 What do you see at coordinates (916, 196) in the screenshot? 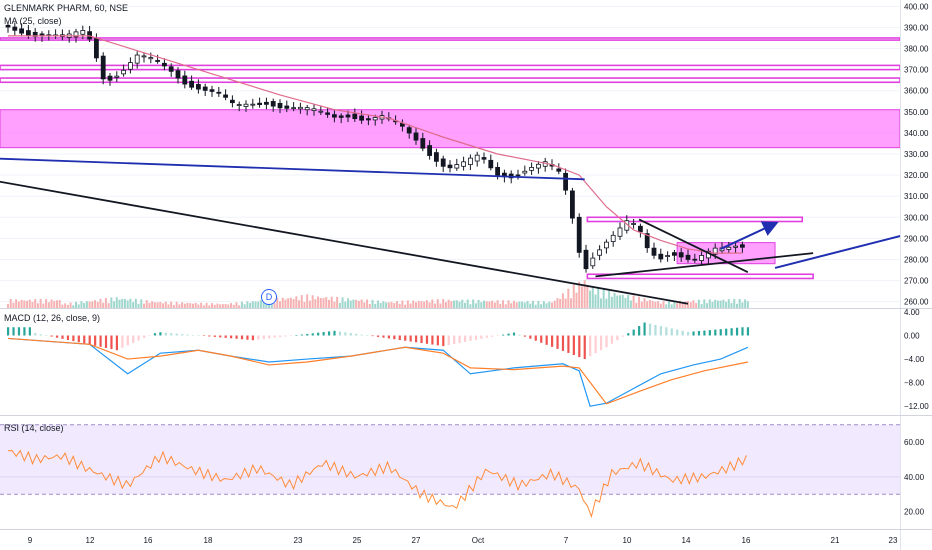
I see `price-tick-label: 310.00` at bounding box center [916, 196].